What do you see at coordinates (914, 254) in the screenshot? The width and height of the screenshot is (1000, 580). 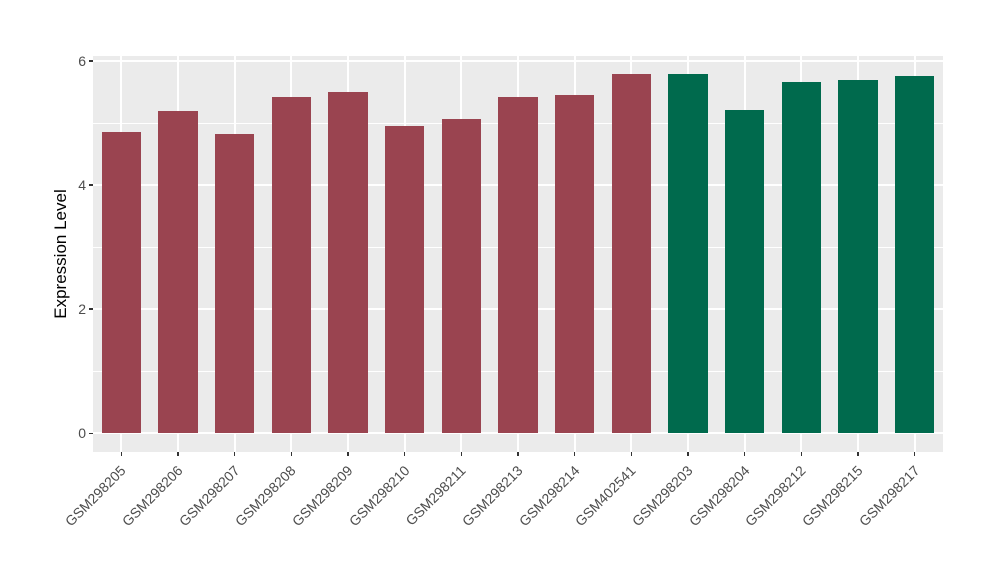 I see `bar-GSM298217` at bounding box center [914, 254].